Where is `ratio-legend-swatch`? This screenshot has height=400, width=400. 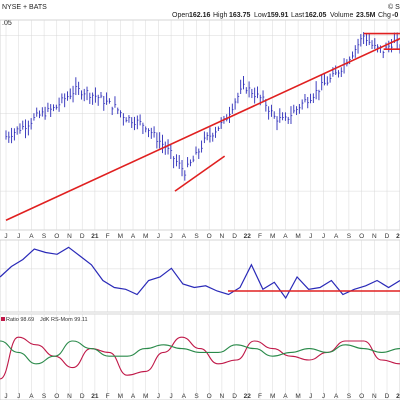
ratio-legend-swatch is located at coordinates (3, 319).